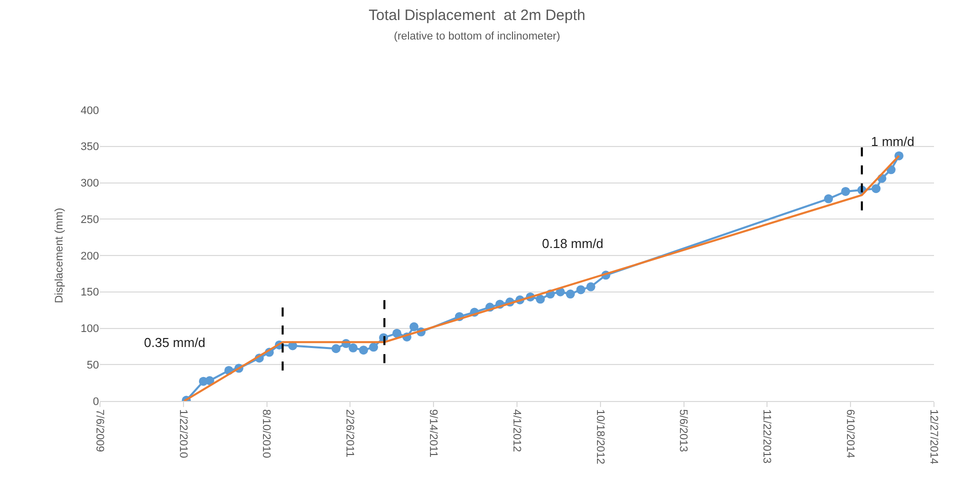 The width and height of the screenshot is (954, 501). Describe the element at coordinates (850, 433) in the screenshot. I see `x-tick-label: 6/10/2014` at that location.